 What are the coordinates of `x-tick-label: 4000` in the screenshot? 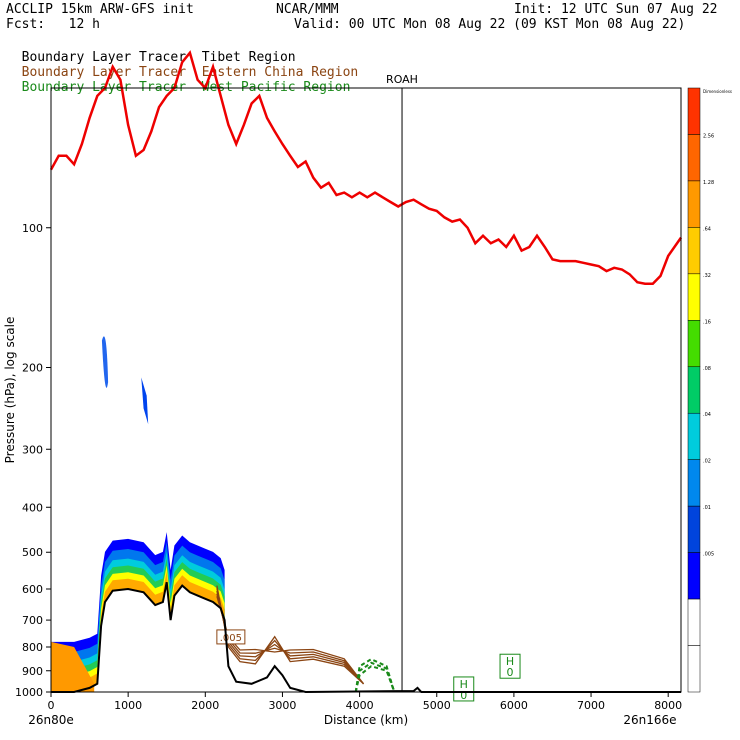 It's located at (360, 705).